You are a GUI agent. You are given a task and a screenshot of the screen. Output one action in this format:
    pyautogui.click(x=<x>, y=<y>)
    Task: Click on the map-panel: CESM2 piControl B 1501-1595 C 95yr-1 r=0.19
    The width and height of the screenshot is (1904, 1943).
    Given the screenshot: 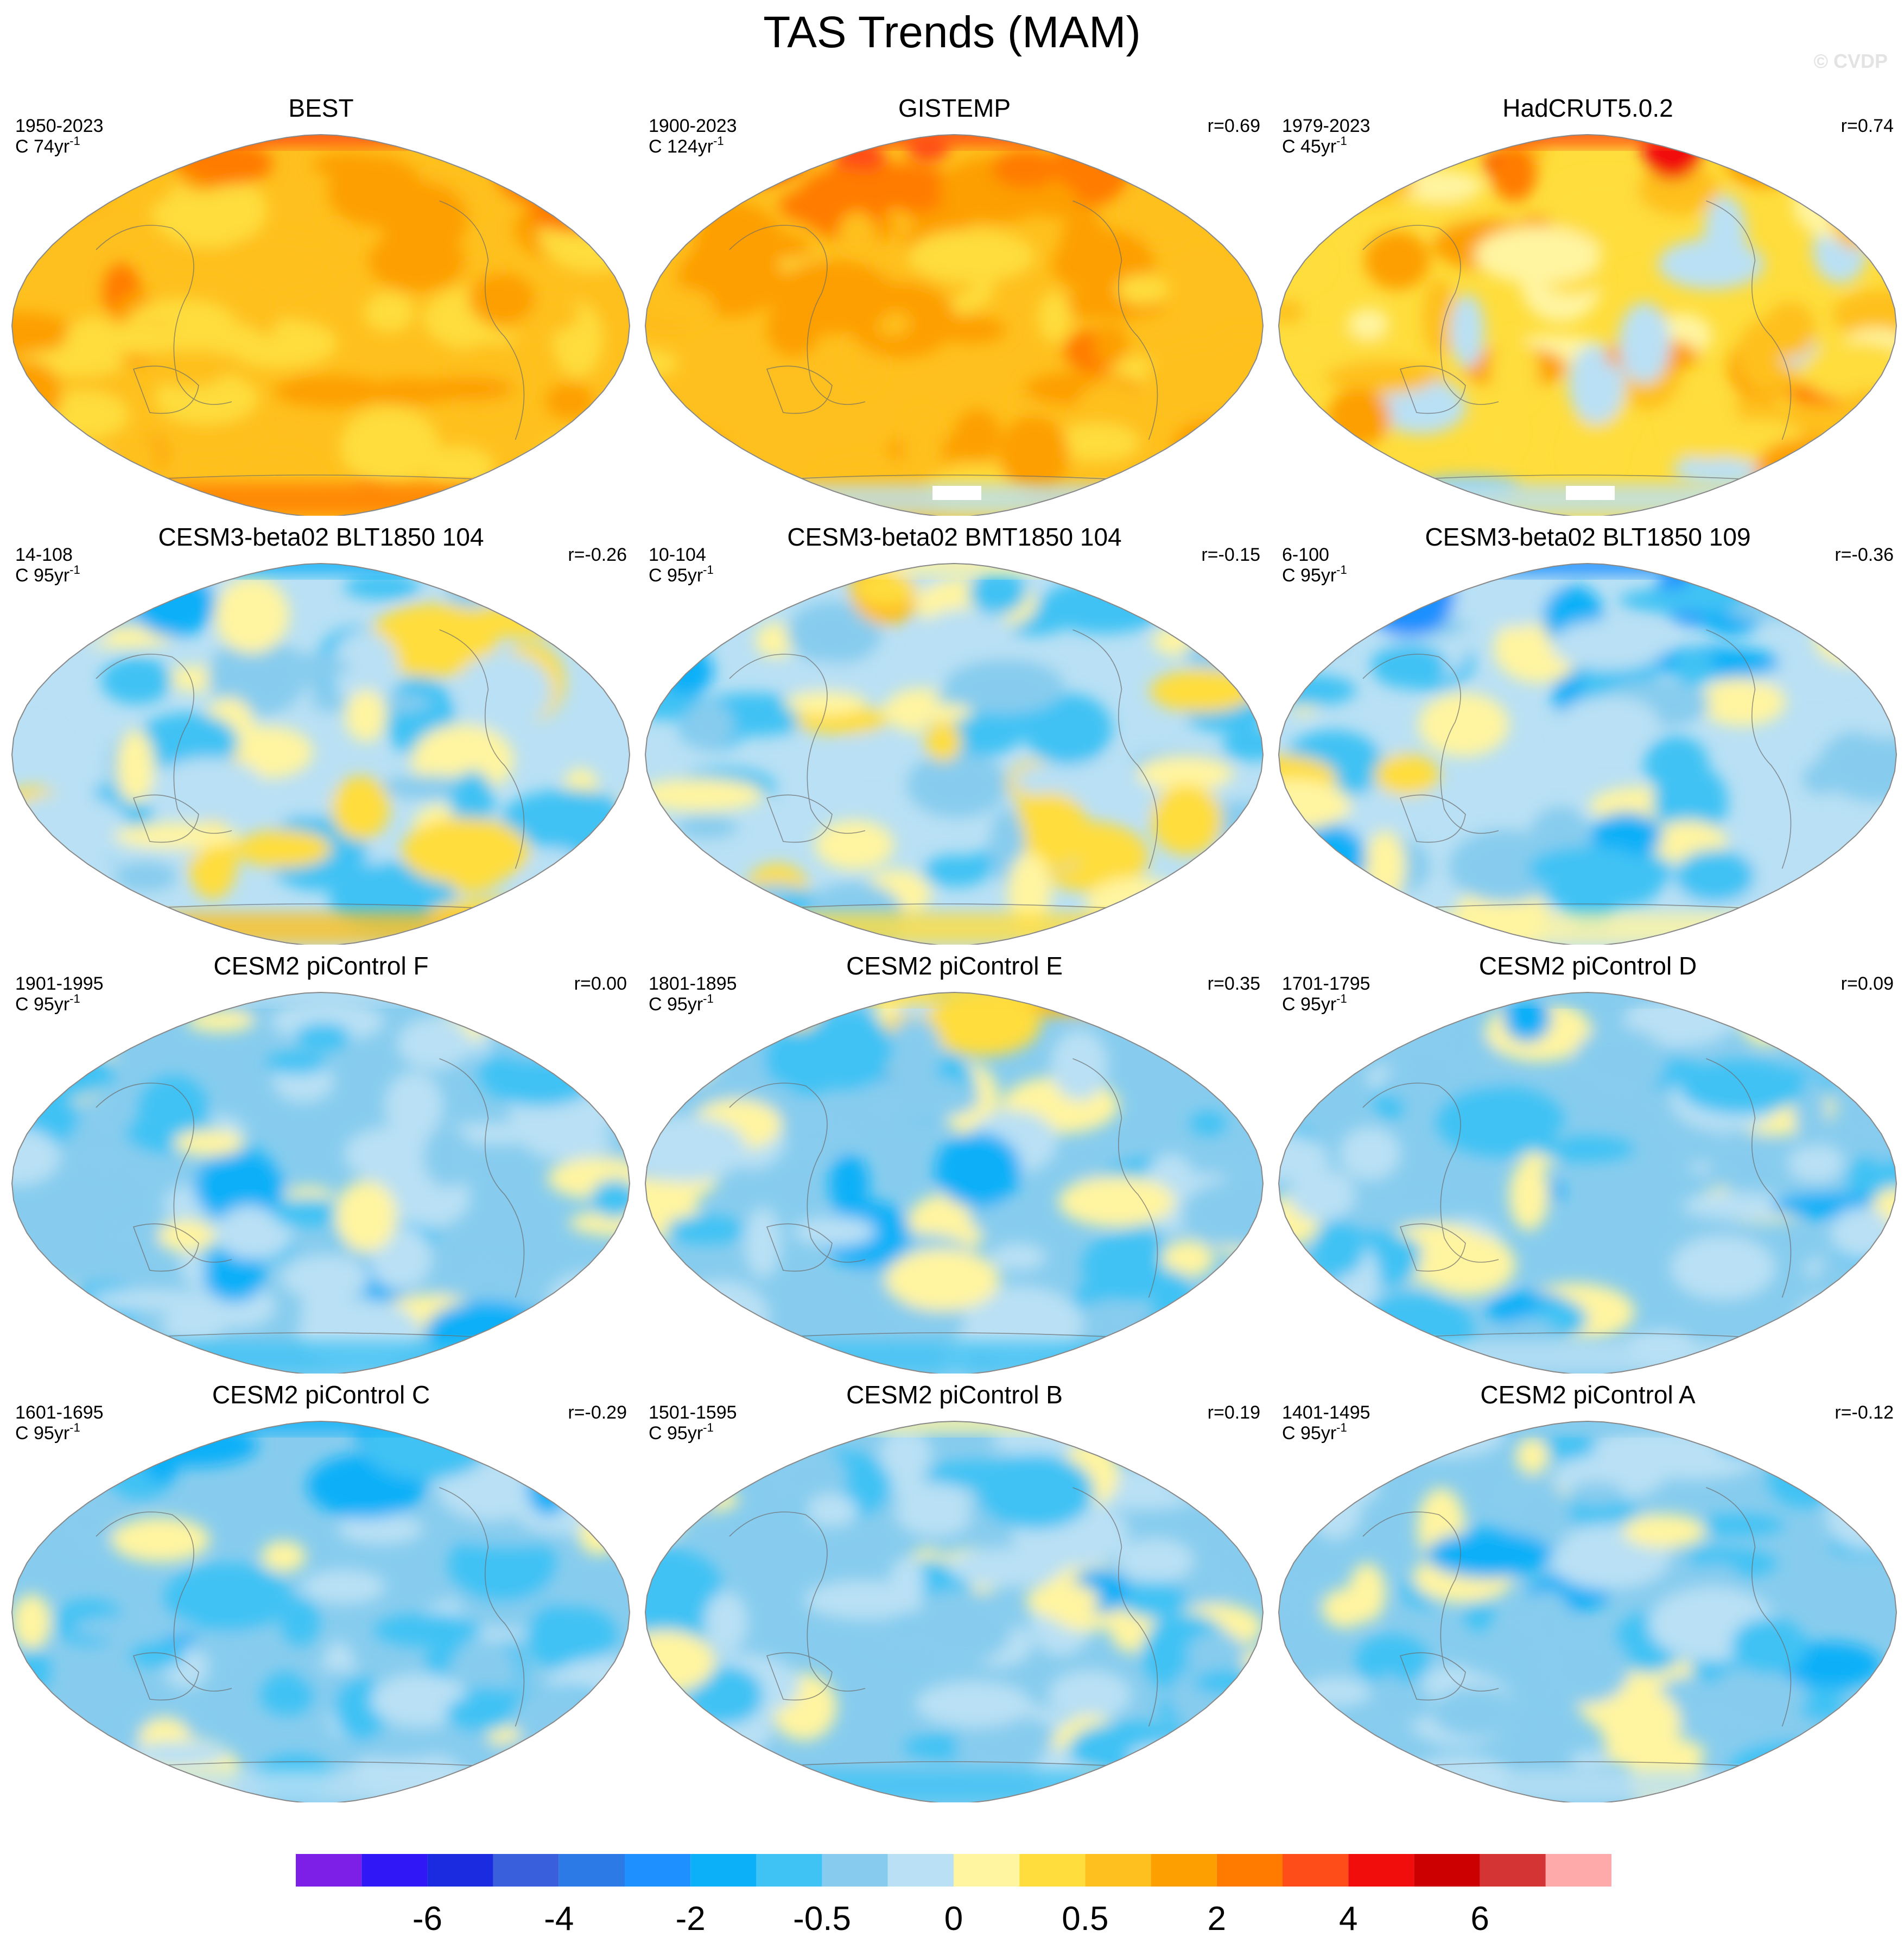 What is the action you would take?
    pyautogui.click(x=954, y=1594)
    